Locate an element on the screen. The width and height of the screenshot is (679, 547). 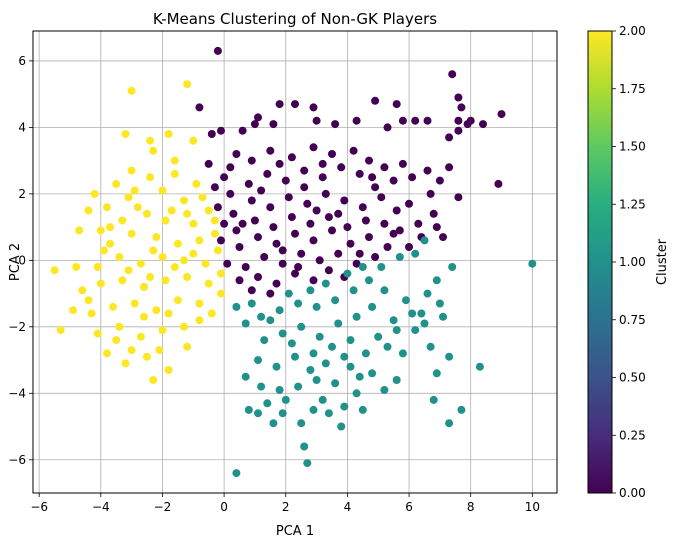
y-tick-label: −6 is located at coordinates (17, 460).